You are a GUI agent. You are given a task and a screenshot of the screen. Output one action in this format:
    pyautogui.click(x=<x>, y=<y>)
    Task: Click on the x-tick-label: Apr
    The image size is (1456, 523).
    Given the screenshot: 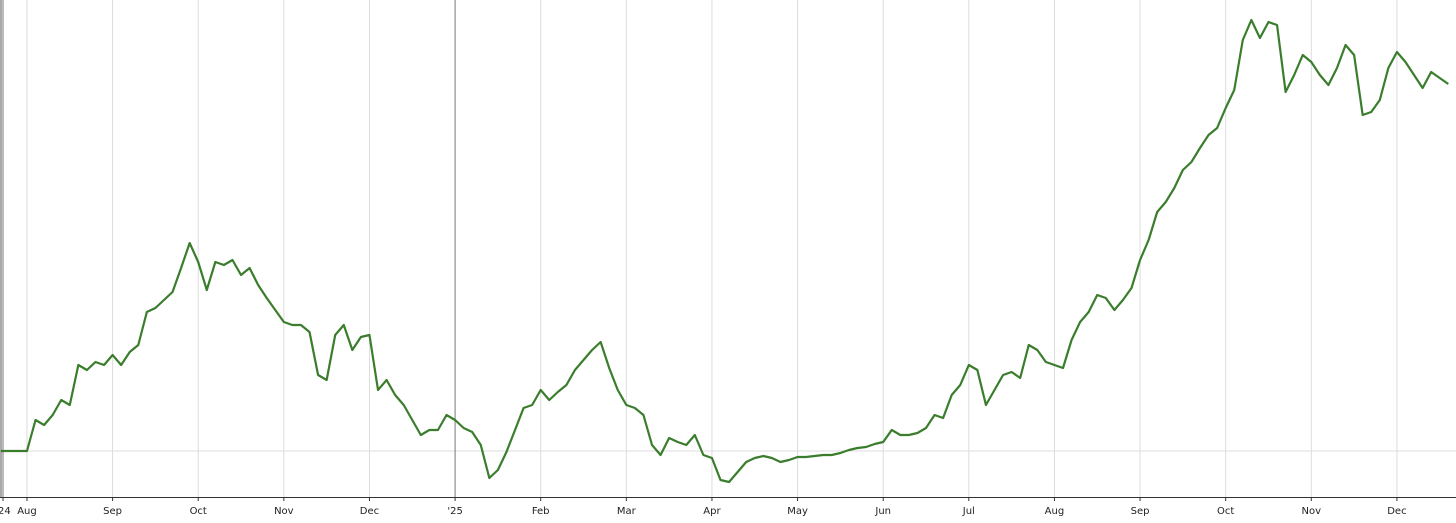 What is the action you would take?
    pyautogui.click(x=712, y=511)
    